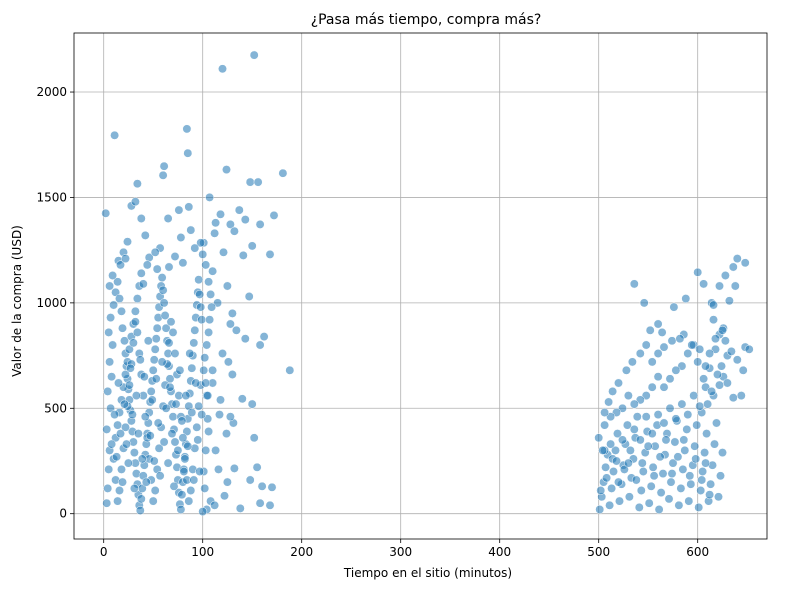  I want to click on x-tick-label: 500, so click(598, 552).